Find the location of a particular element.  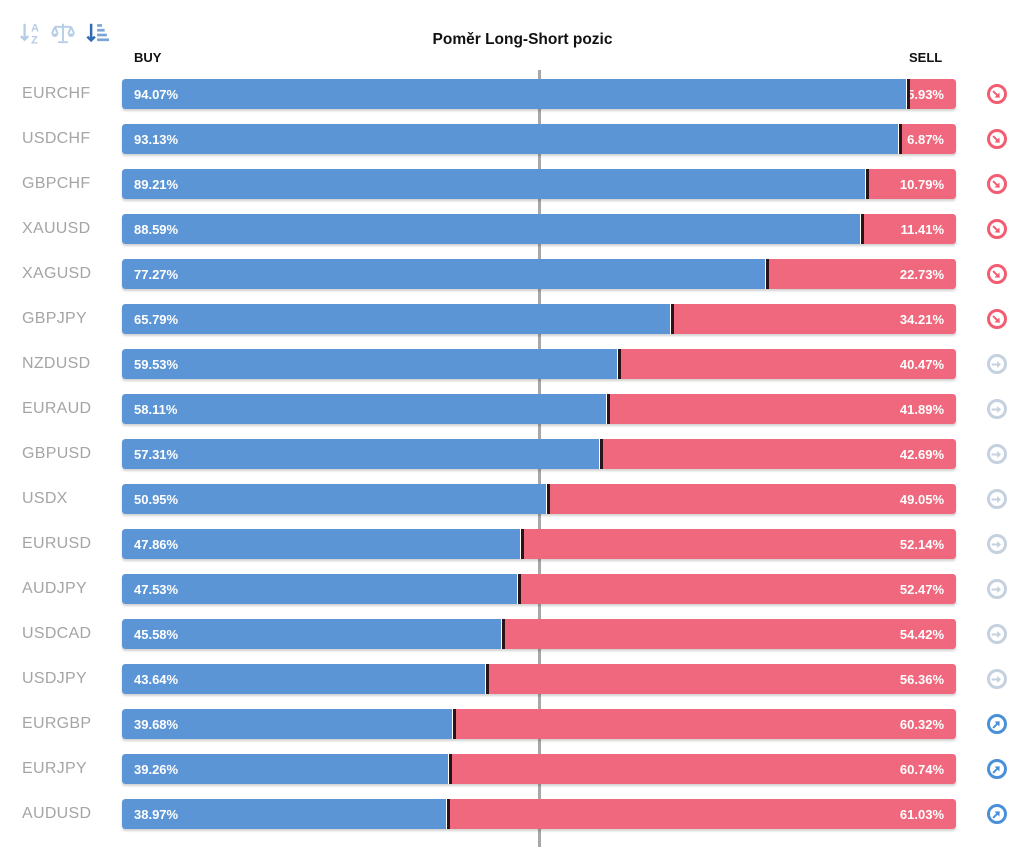

long-short-bar: 39.68% 60.32% is located at coordinates (539, 724).